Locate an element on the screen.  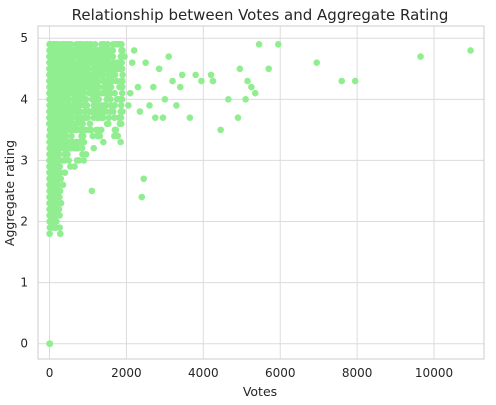
y-tick-label: 1 is located at coordinates (24, 283).